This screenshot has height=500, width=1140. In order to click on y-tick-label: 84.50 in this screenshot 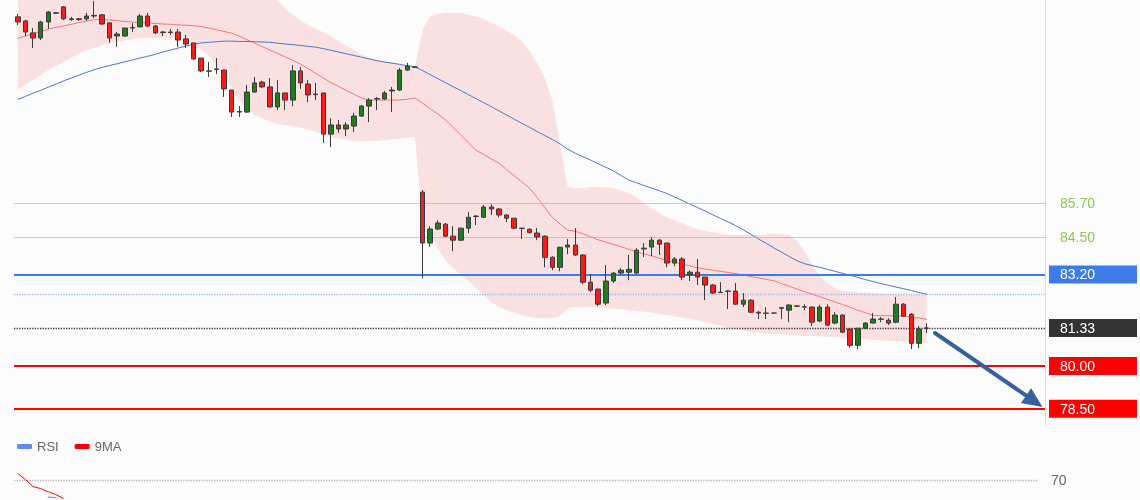, I will do `click(1077, 237)`.